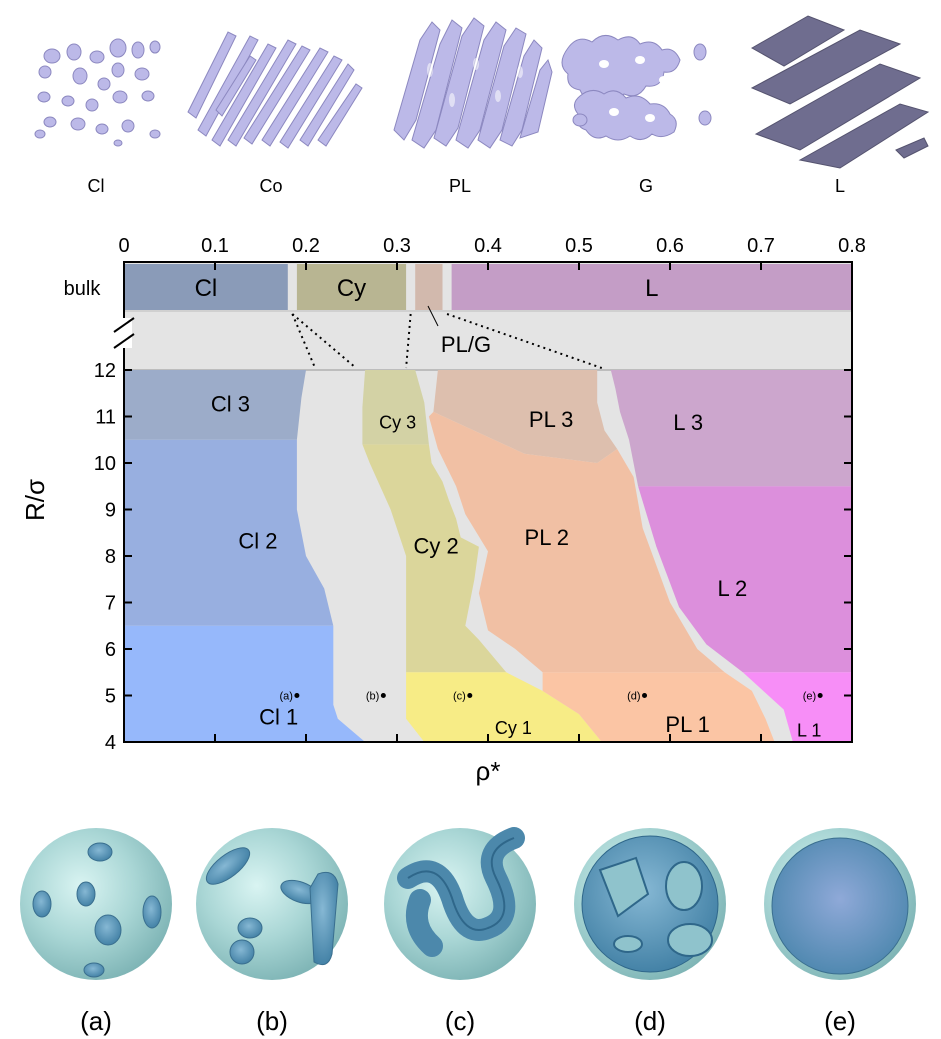 The height and width of the screenshot is (1039, 941). What do you see at coordinates (110, 557) in the screenshot?
I see `y-tick-label: 8` at bounding box center [110, 557].